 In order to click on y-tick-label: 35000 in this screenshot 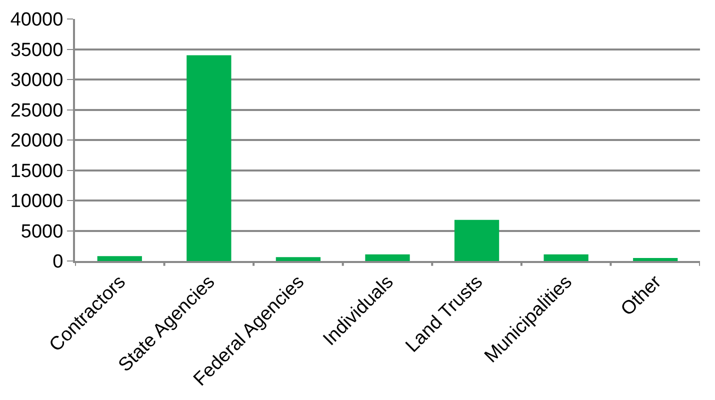, I will do `click(37, 50)`.